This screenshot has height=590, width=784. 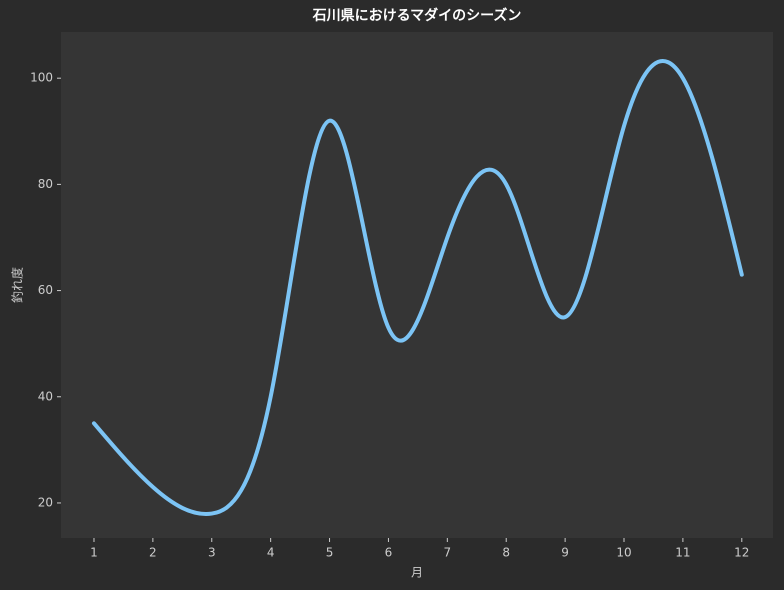 I want to click on x-tick-label: 6, so click(x=389, y=553).